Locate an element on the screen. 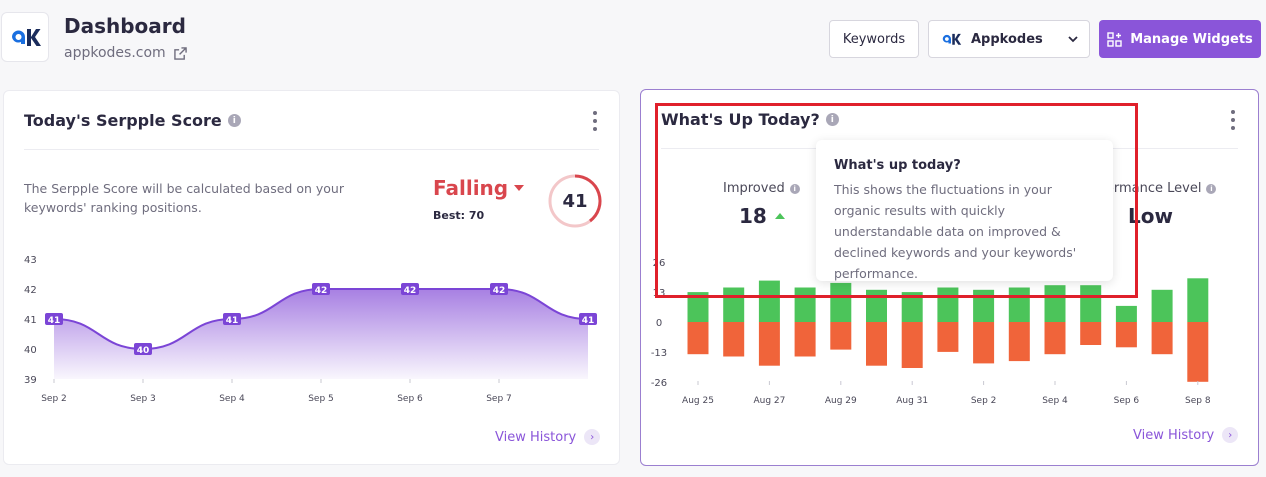  x-tick-label: Aug 29 is located at coordinates (841, 401).